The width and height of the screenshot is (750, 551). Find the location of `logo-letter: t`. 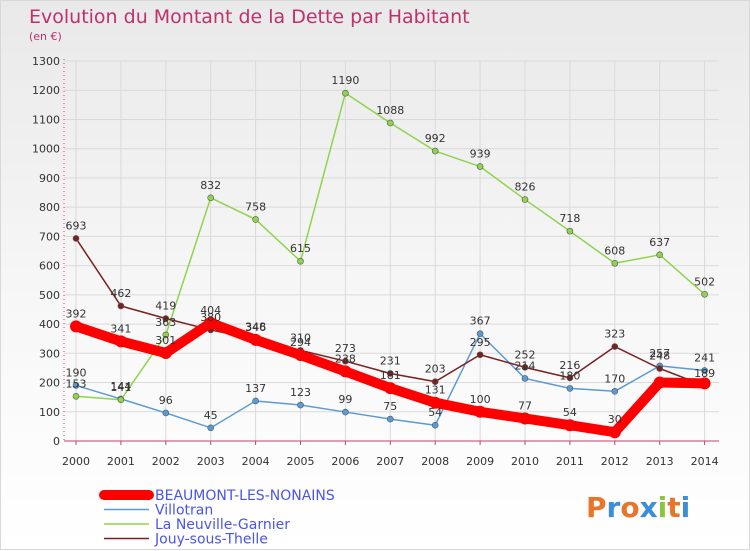

logo-letter: t is located at coordinates (673, 507).